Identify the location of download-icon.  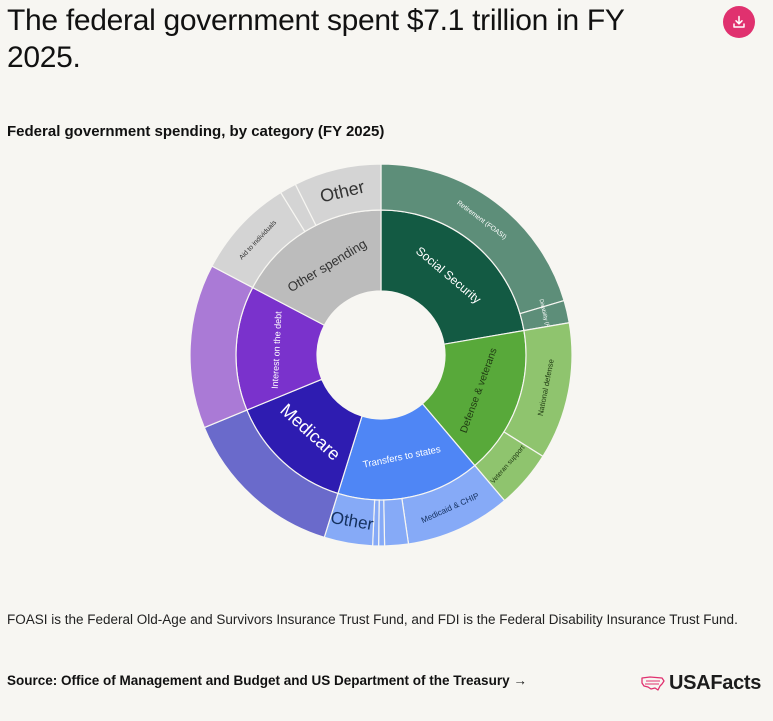
(739, 21).